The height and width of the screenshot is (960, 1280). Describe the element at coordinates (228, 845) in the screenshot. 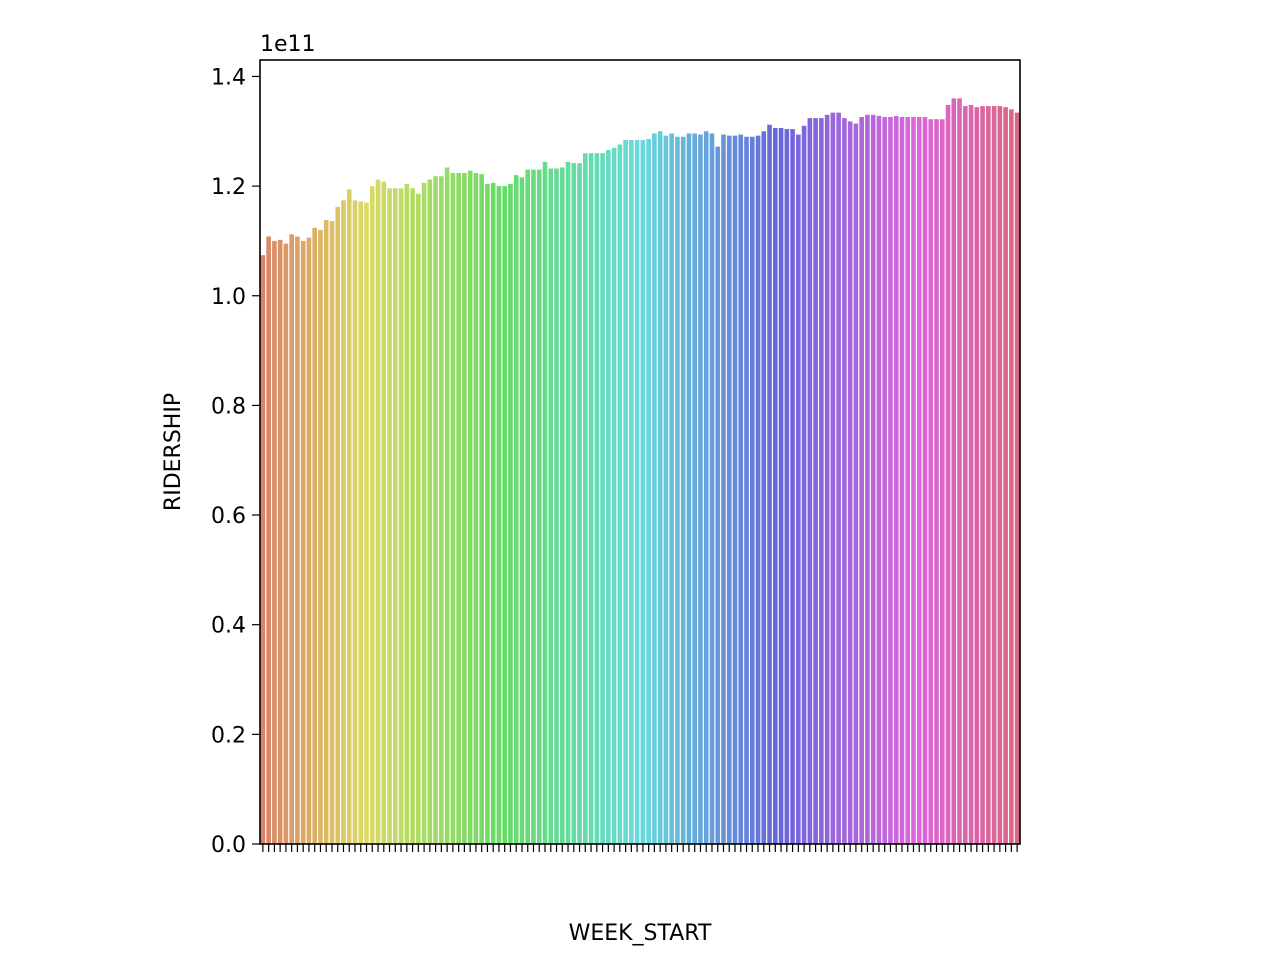

I see `y-tick-label: 0.0` at that location.